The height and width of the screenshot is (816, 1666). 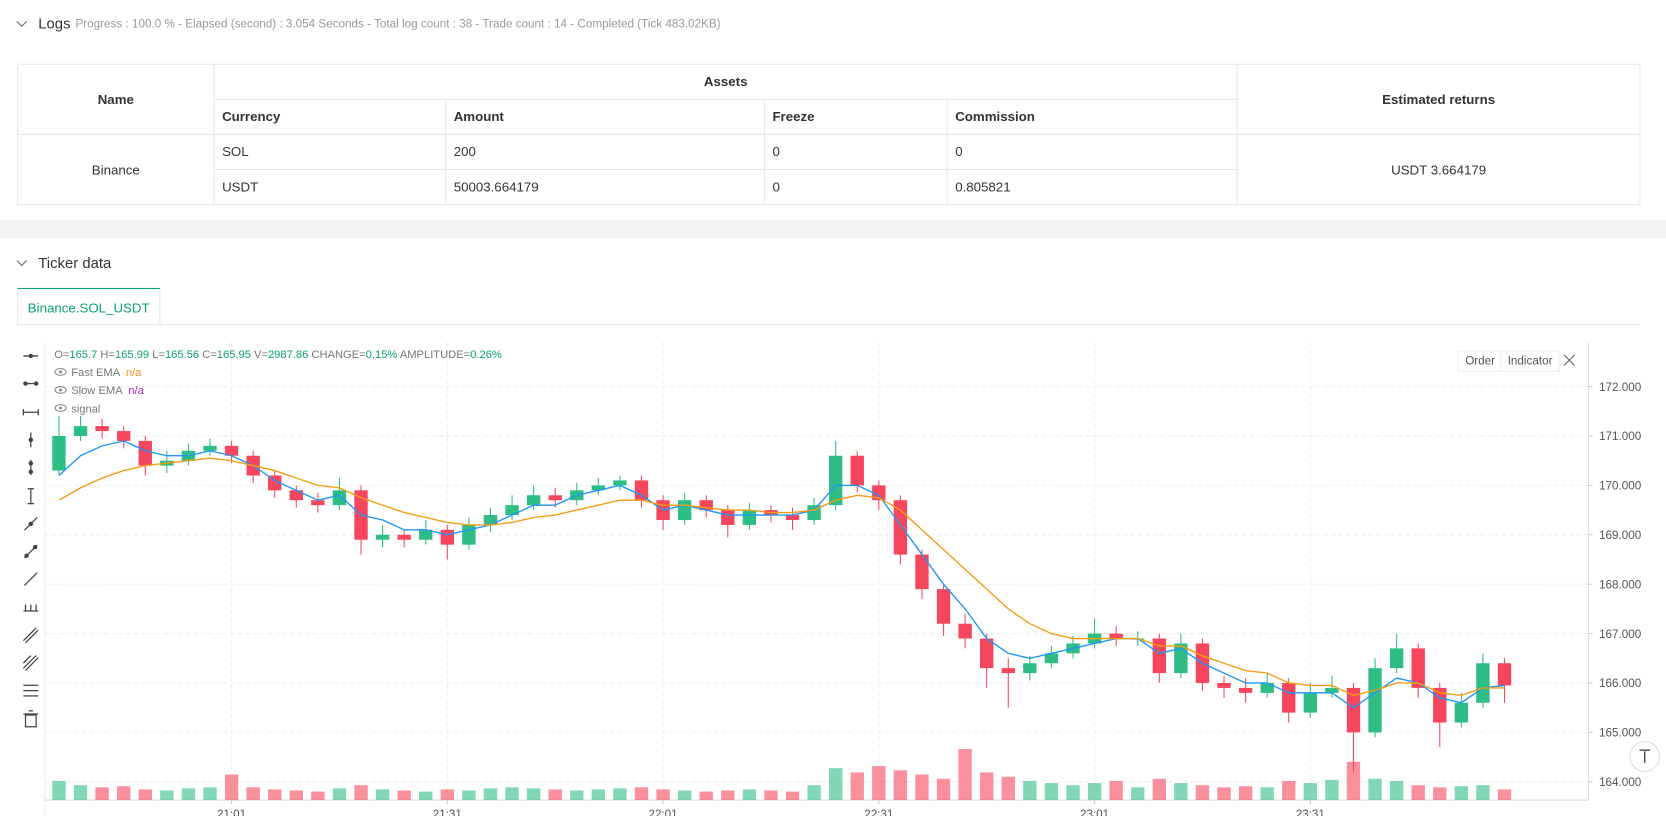 I want to click on delete-icon, so click(x=31, y=719).